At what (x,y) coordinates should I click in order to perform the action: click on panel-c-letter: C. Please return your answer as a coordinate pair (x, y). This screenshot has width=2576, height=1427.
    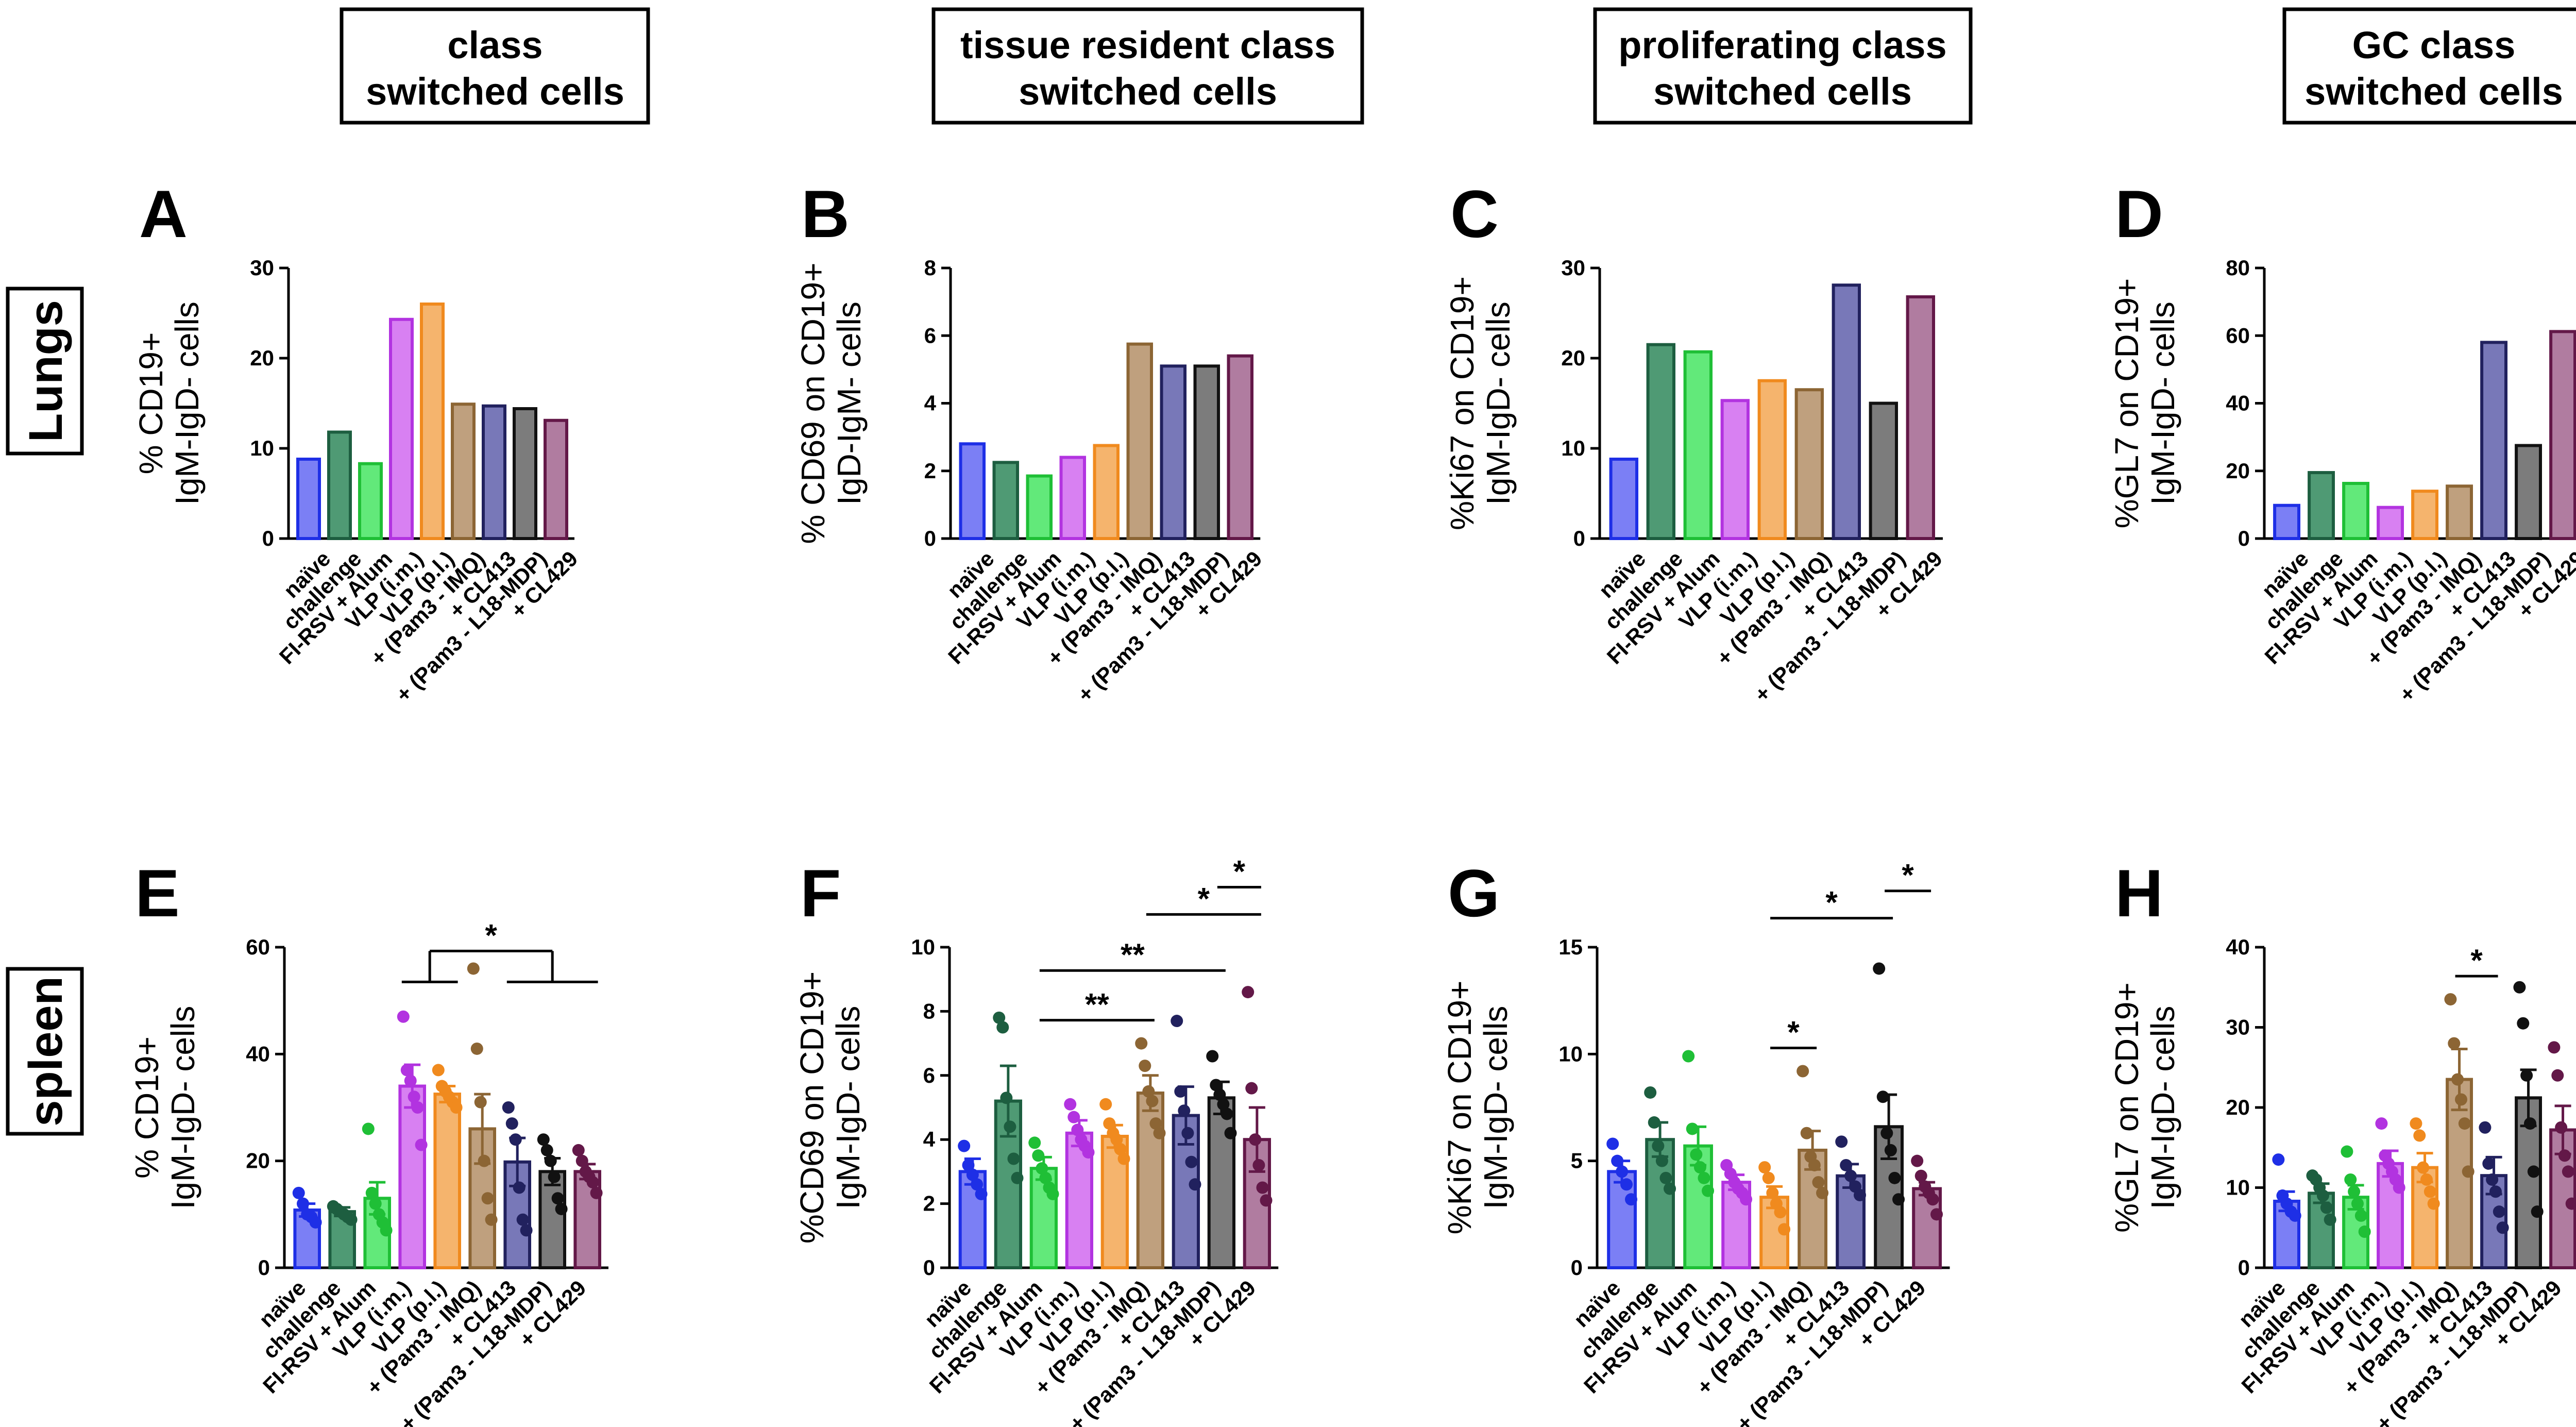
    Looking at the image, I should click on (1474, 213).